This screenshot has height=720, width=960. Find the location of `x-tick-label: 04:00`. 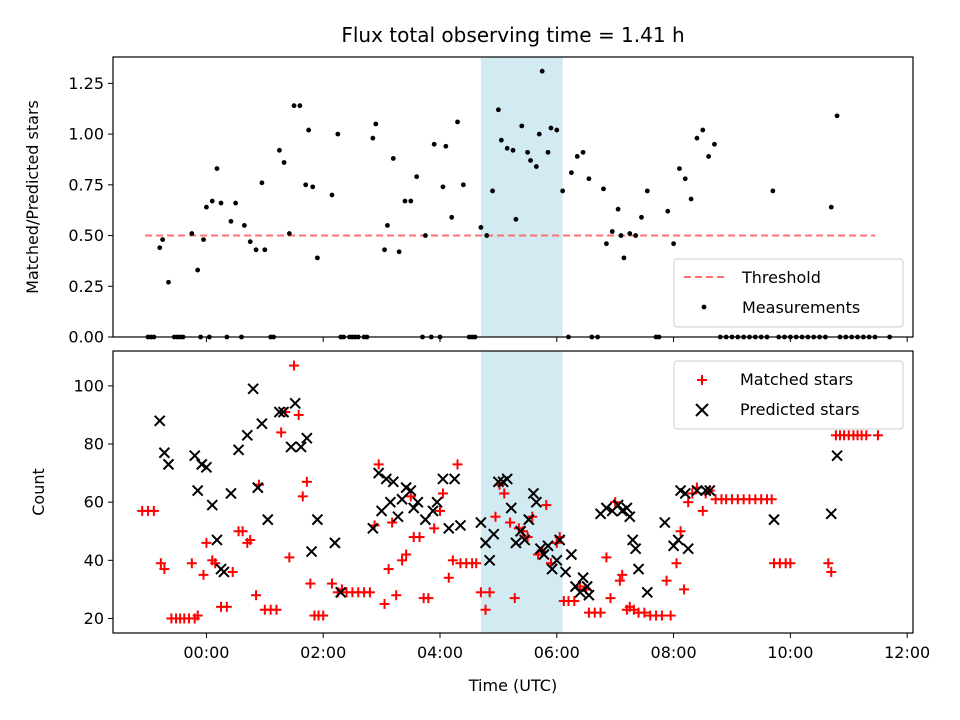

x-tick-label: 04:00 is located at coordinates (440, 652).